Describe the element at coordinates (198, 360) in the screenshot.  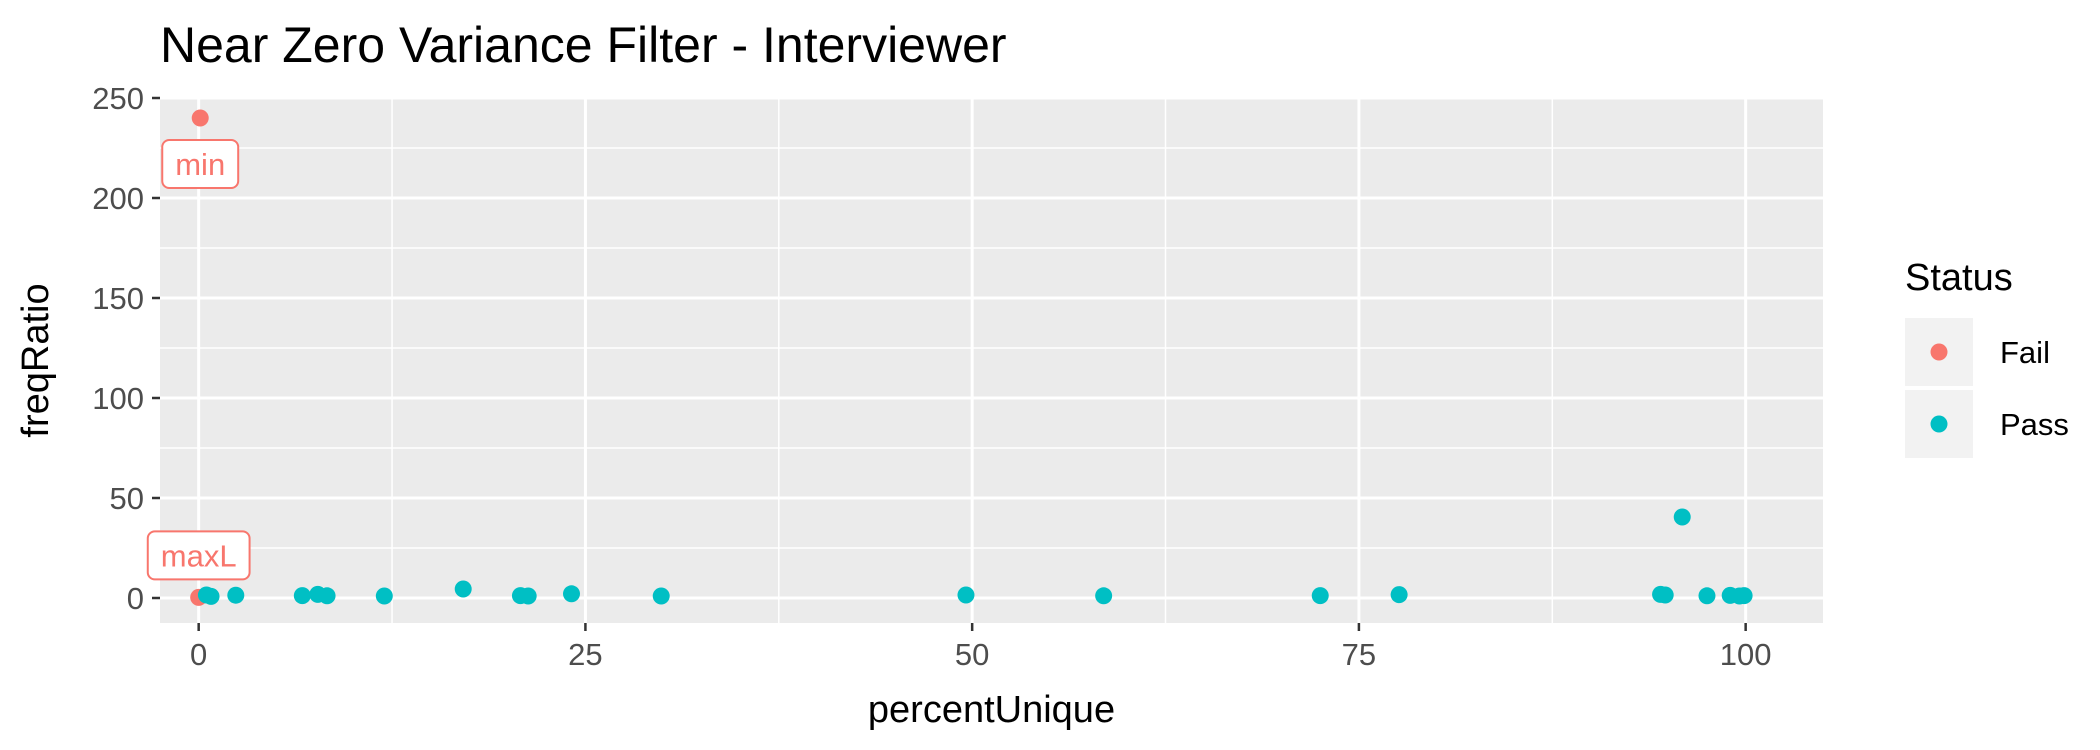
I see `annotations: min maxL` at that location.